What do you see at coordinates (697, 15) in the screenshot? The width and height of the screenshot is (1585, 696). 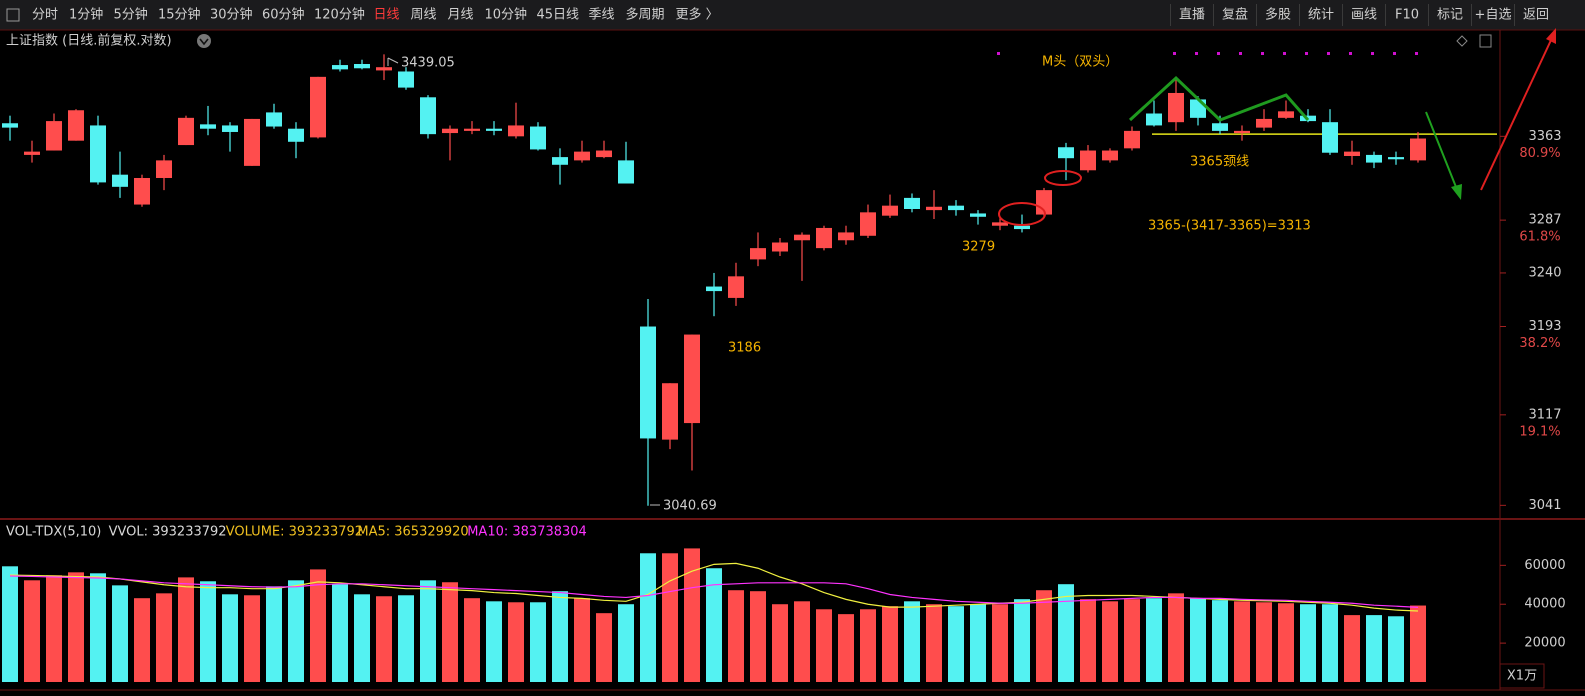 I see `toolbar-tab: 更多 〉` at bounding box center [697, 15].